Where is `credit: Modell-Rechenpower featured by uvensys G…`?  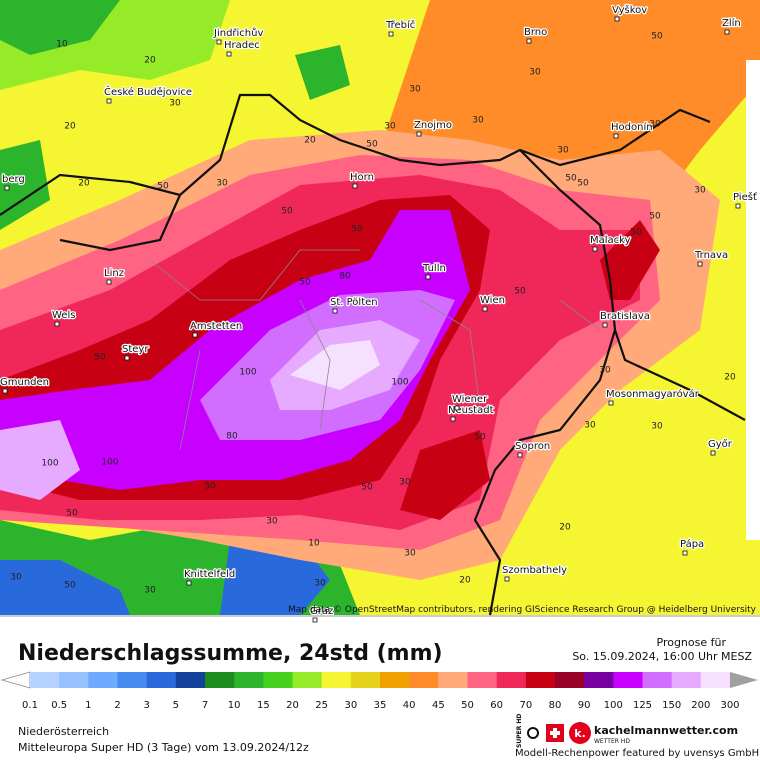
credit: Modell-Rechenpower featured by uvensys G… is located at coordinates (637, 753).